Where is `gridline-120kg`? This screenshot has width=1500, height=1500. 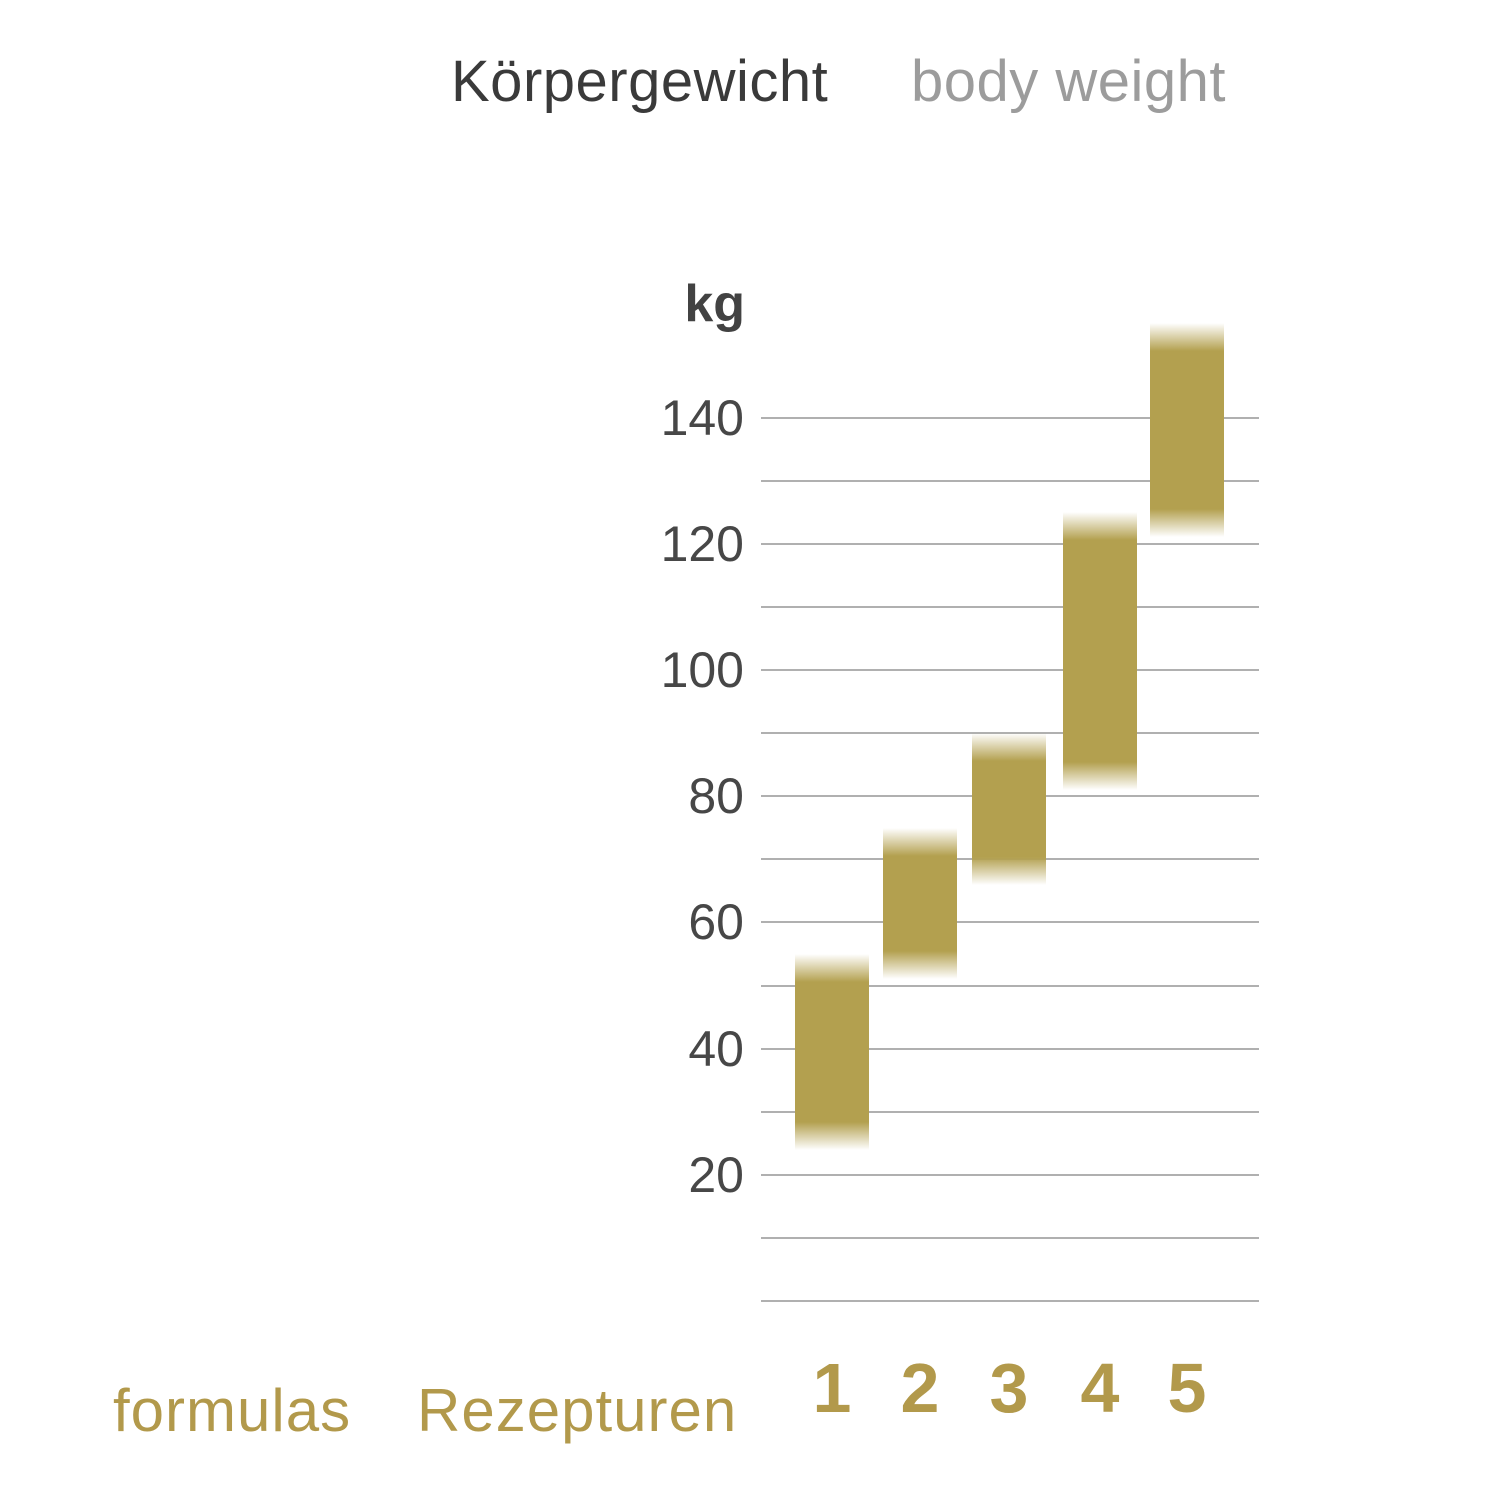
gridline-120kg is located at coordinates (1010, 544).